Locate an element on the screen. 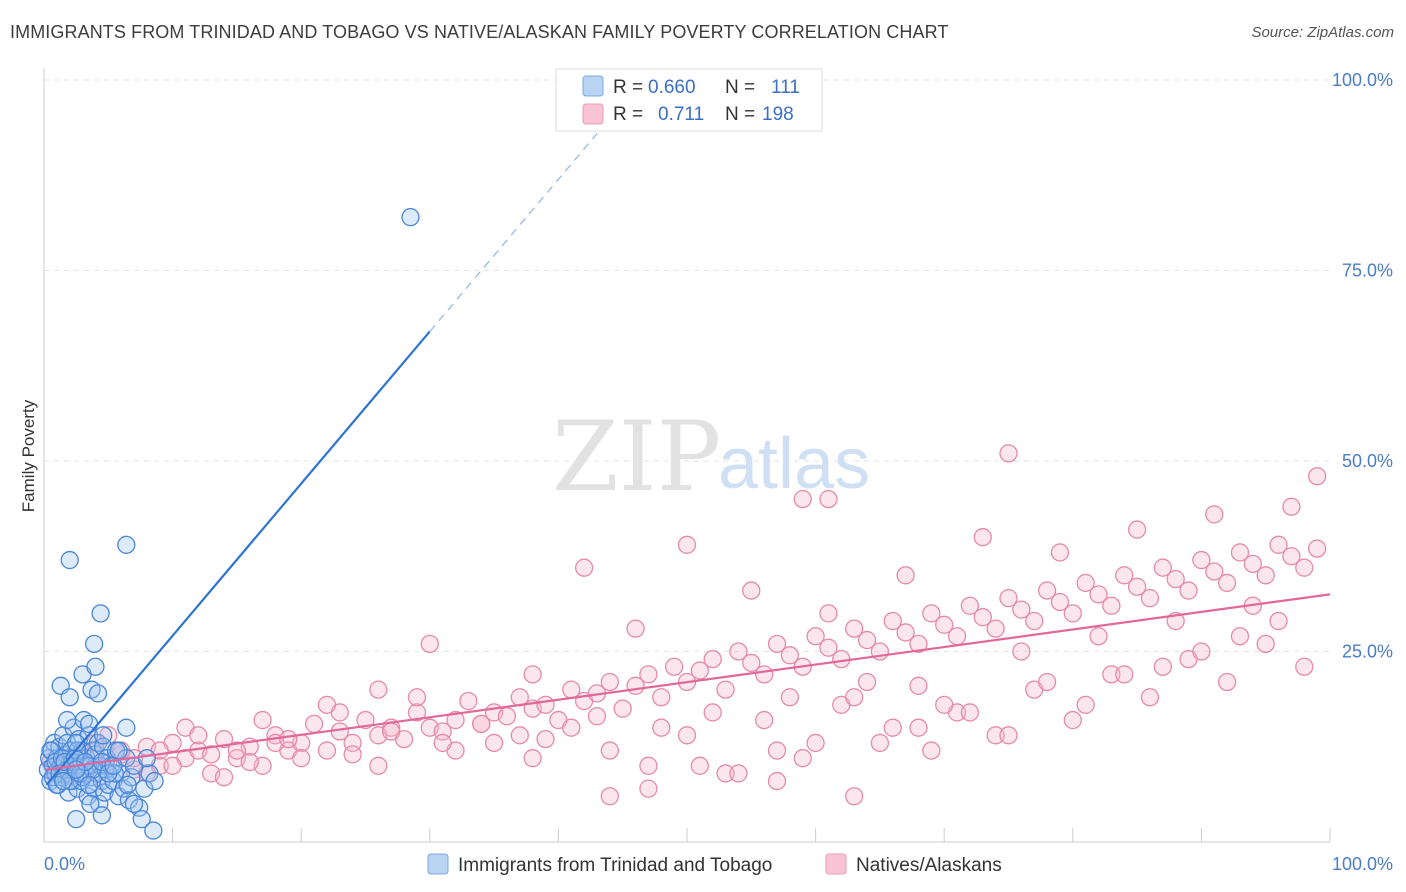 The image size is (1406, 892). watermark-atlas: atlas is located at coordinates (794, 464).